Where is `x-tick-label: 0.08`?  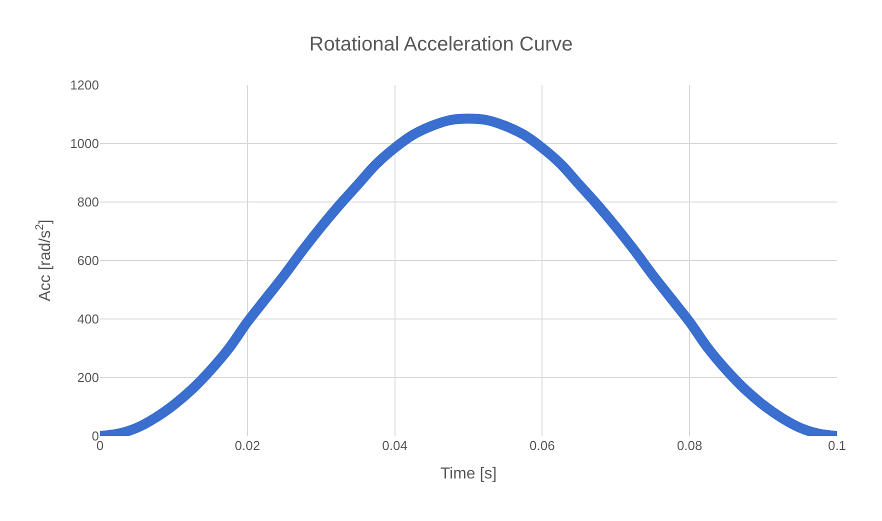 x-tick-label: 0.08 is located at coordinates (689, 445).